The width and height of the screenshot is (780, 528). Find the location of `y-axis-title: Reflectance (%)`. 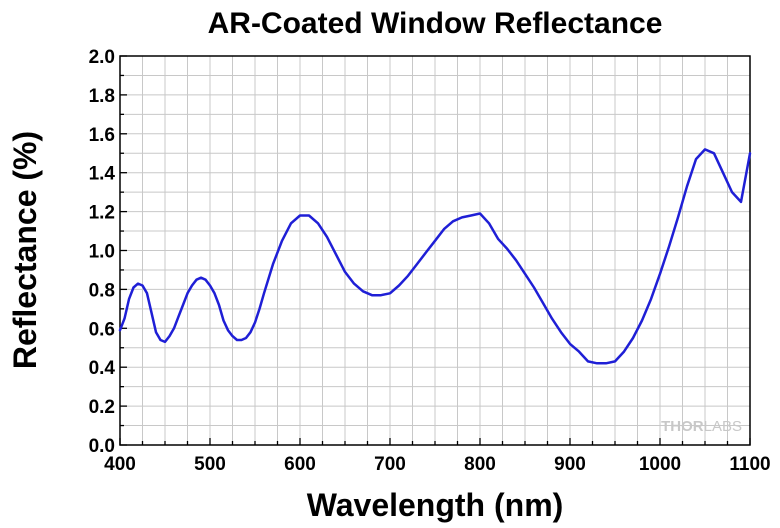

y-axis-title: Reflectance (%) is located at coordinates (25, 250).